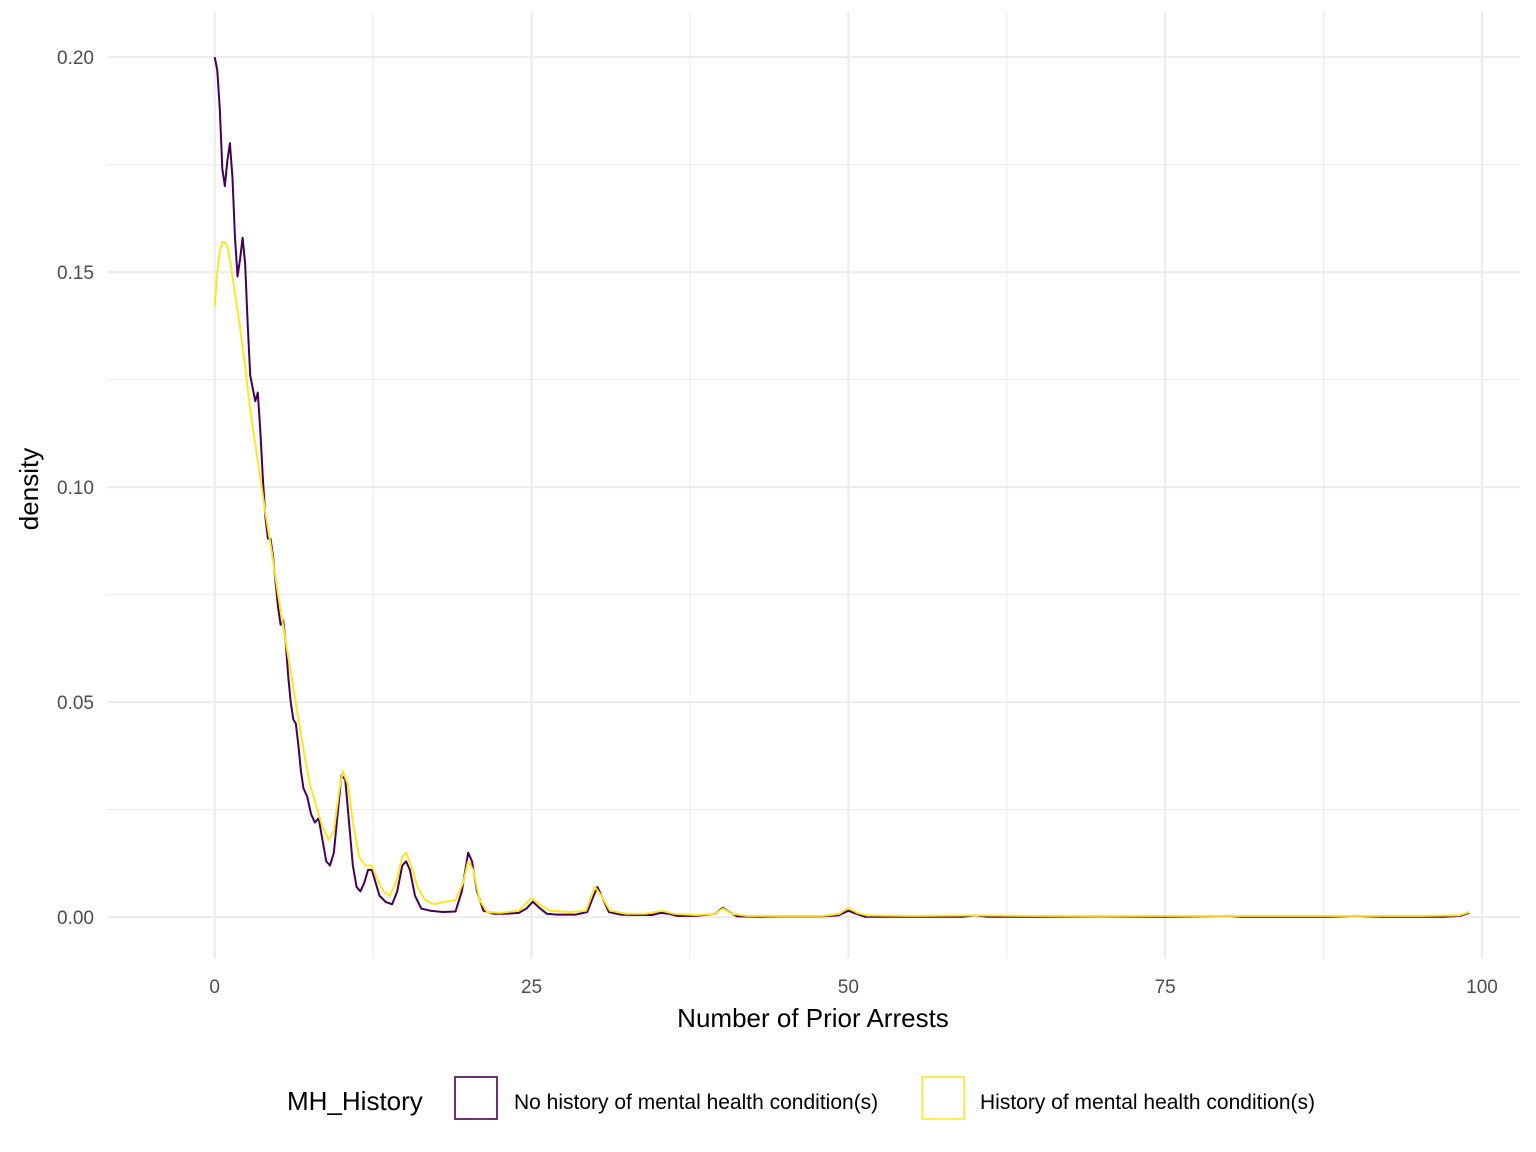 The width and height of the screenshot is (1536, 1152). Describe the element at coordinates (696, 1102) in the screenshot. I see `legend-label-no-history: No history of mental health condition(s)` at that location.